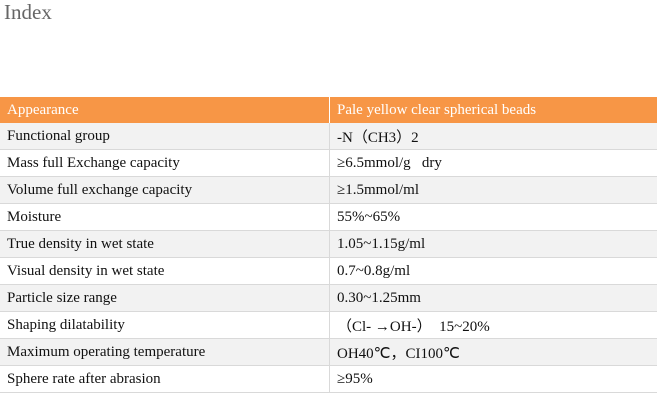 Image resolution: width=658 pixels, height=400 pixels. What do you see at coordinates (493, 298) in the screenshot?
I see `value-cell: 0.30~1.25mm` at bounding box center [493, 298].